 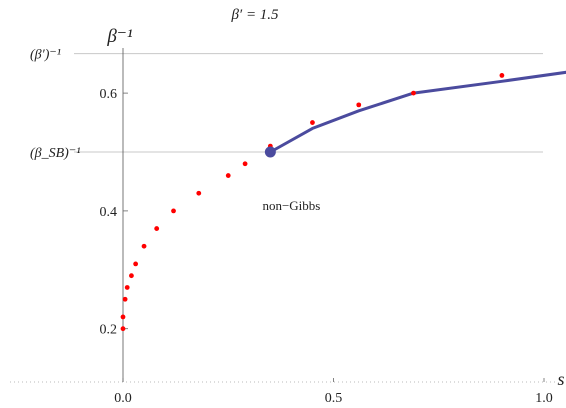 I want to click on transition-marker, so click(x=270, y=152).